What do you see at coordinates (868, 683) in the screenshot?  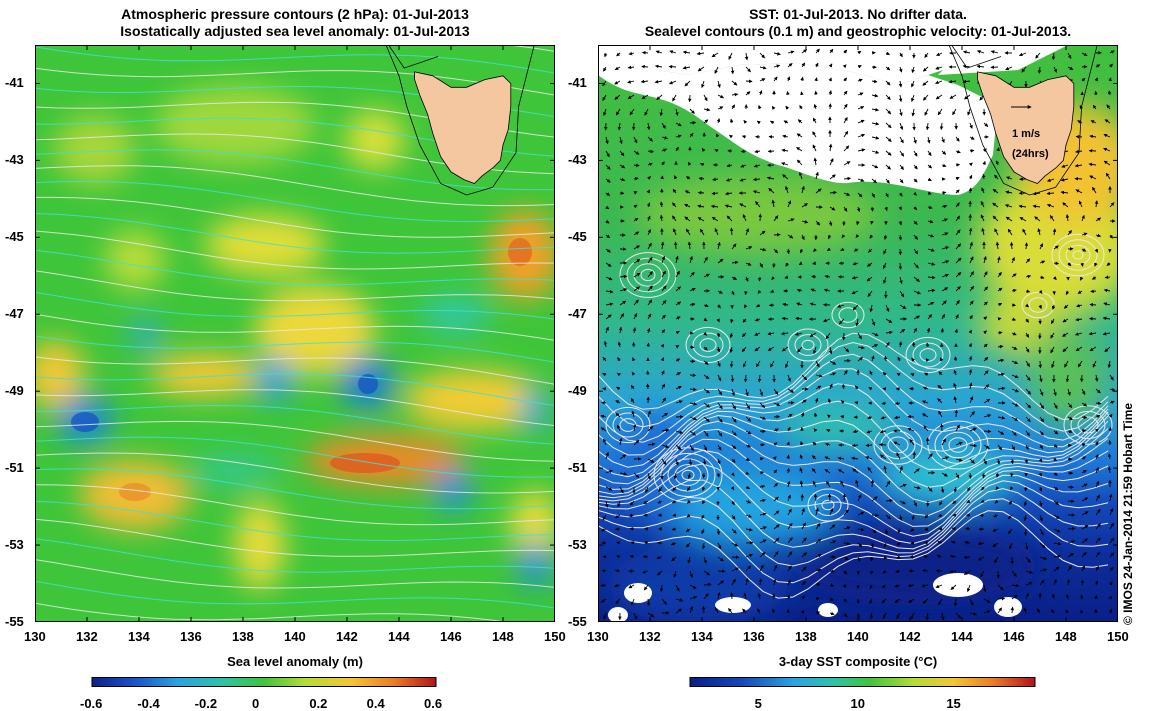 I see `right-colorbar` at bounding box center [868, 683].